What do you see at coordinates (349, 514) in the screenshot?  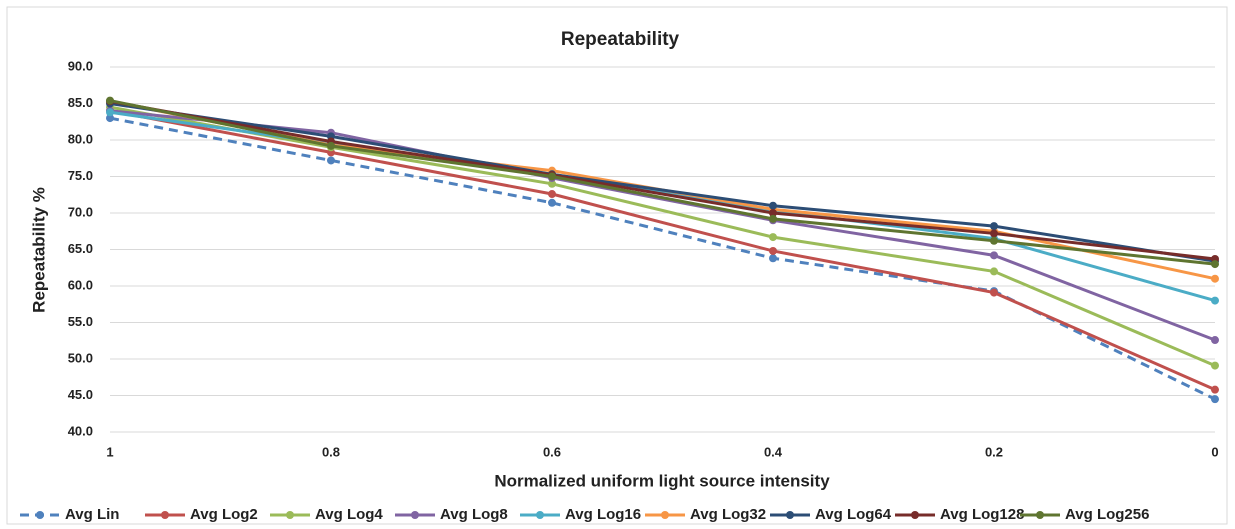 I see `legend-label: Avg Log4` at bounding box center [349, 514].